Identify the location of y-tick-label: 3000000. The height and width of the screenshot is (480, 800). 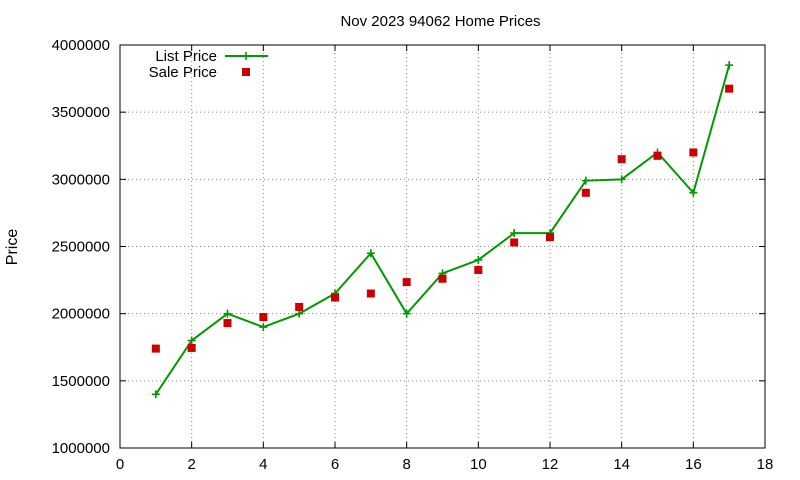
(81, 179).